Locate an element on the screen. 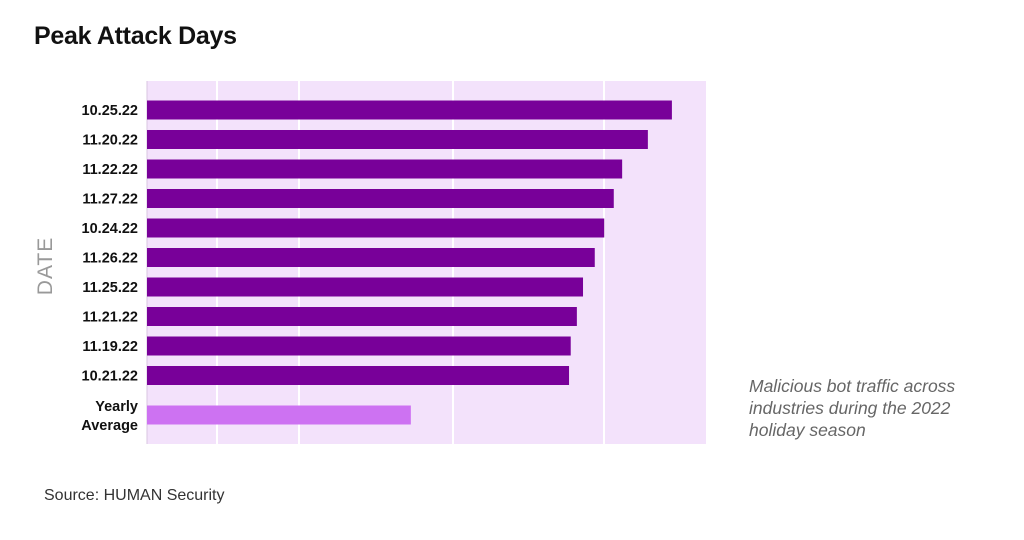 Image resolution: width=1024 pixels, height=540 pixels. tick-label: 11.22.22 is located at coordinates (110, 170).